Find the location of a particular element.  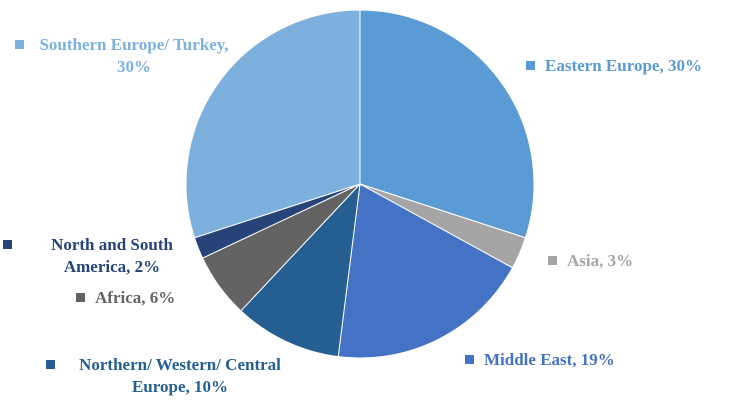

slice-label: North and South America, 2% is located at coordinates (102, 256).